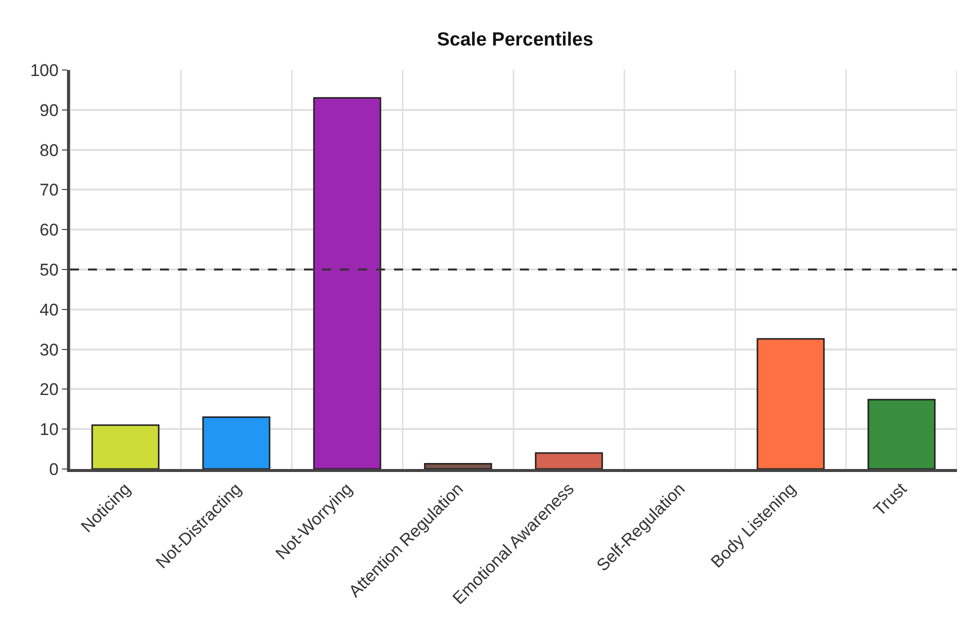  I want to click on y-tick-label: 80, so click(49, 150).